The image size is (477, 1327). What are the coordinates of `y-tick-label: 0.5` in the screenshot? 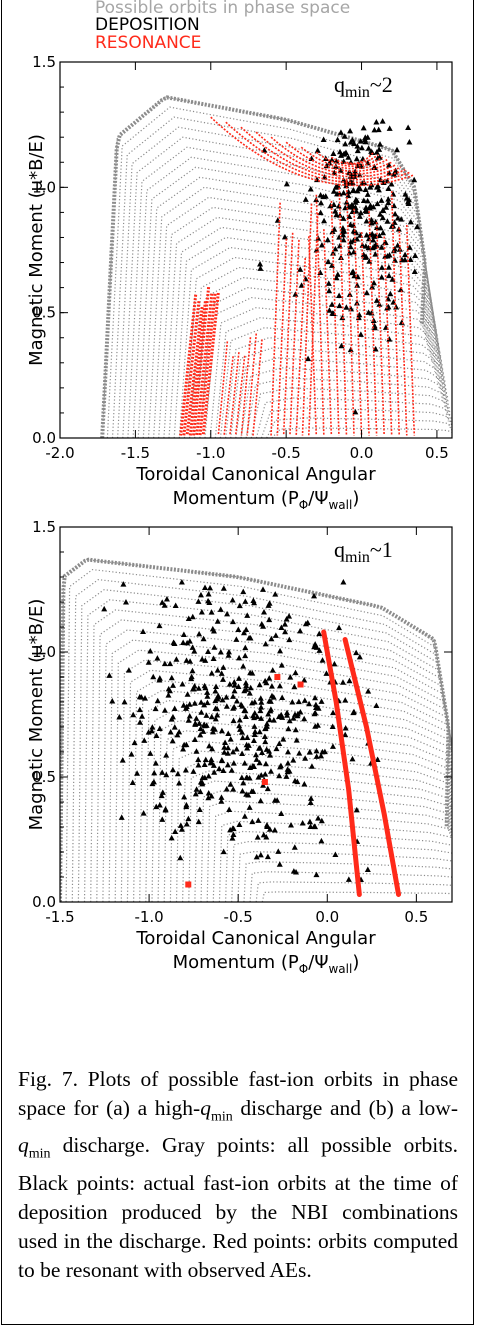 It's located at (44, 777).